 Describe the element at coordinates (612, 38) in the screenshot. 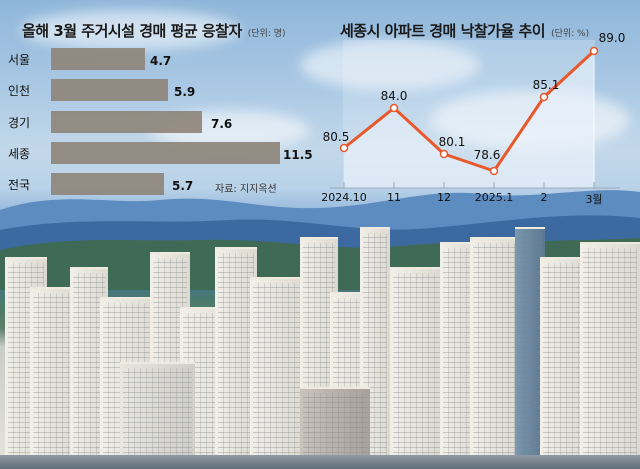

I see `point-label-3: 89.0` at that location.